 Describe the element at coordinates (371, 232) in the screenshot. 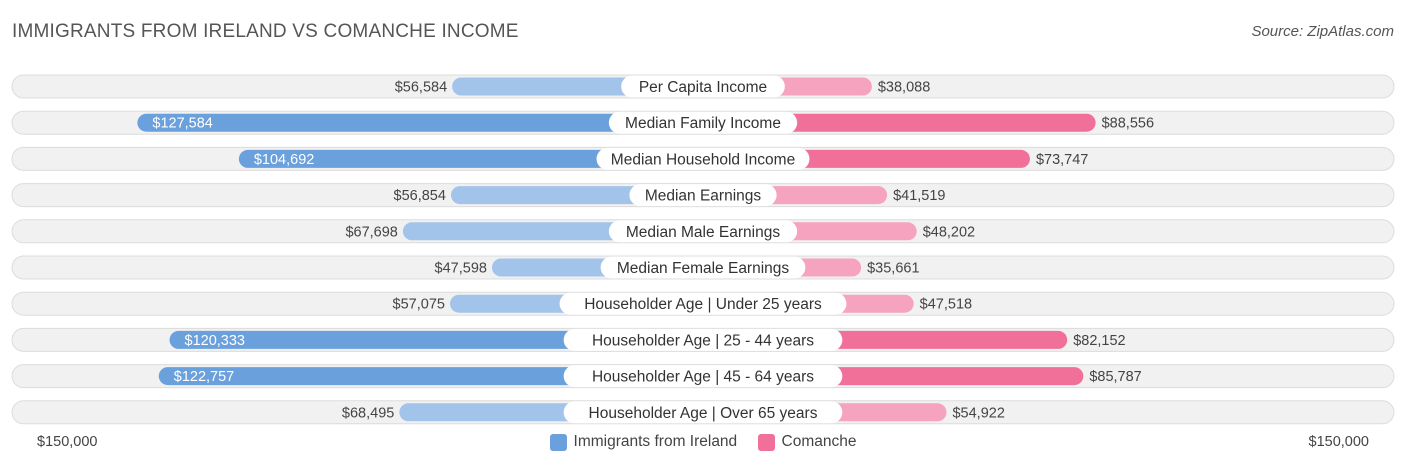

I see `value-label-ireland: $67,698` at that location.